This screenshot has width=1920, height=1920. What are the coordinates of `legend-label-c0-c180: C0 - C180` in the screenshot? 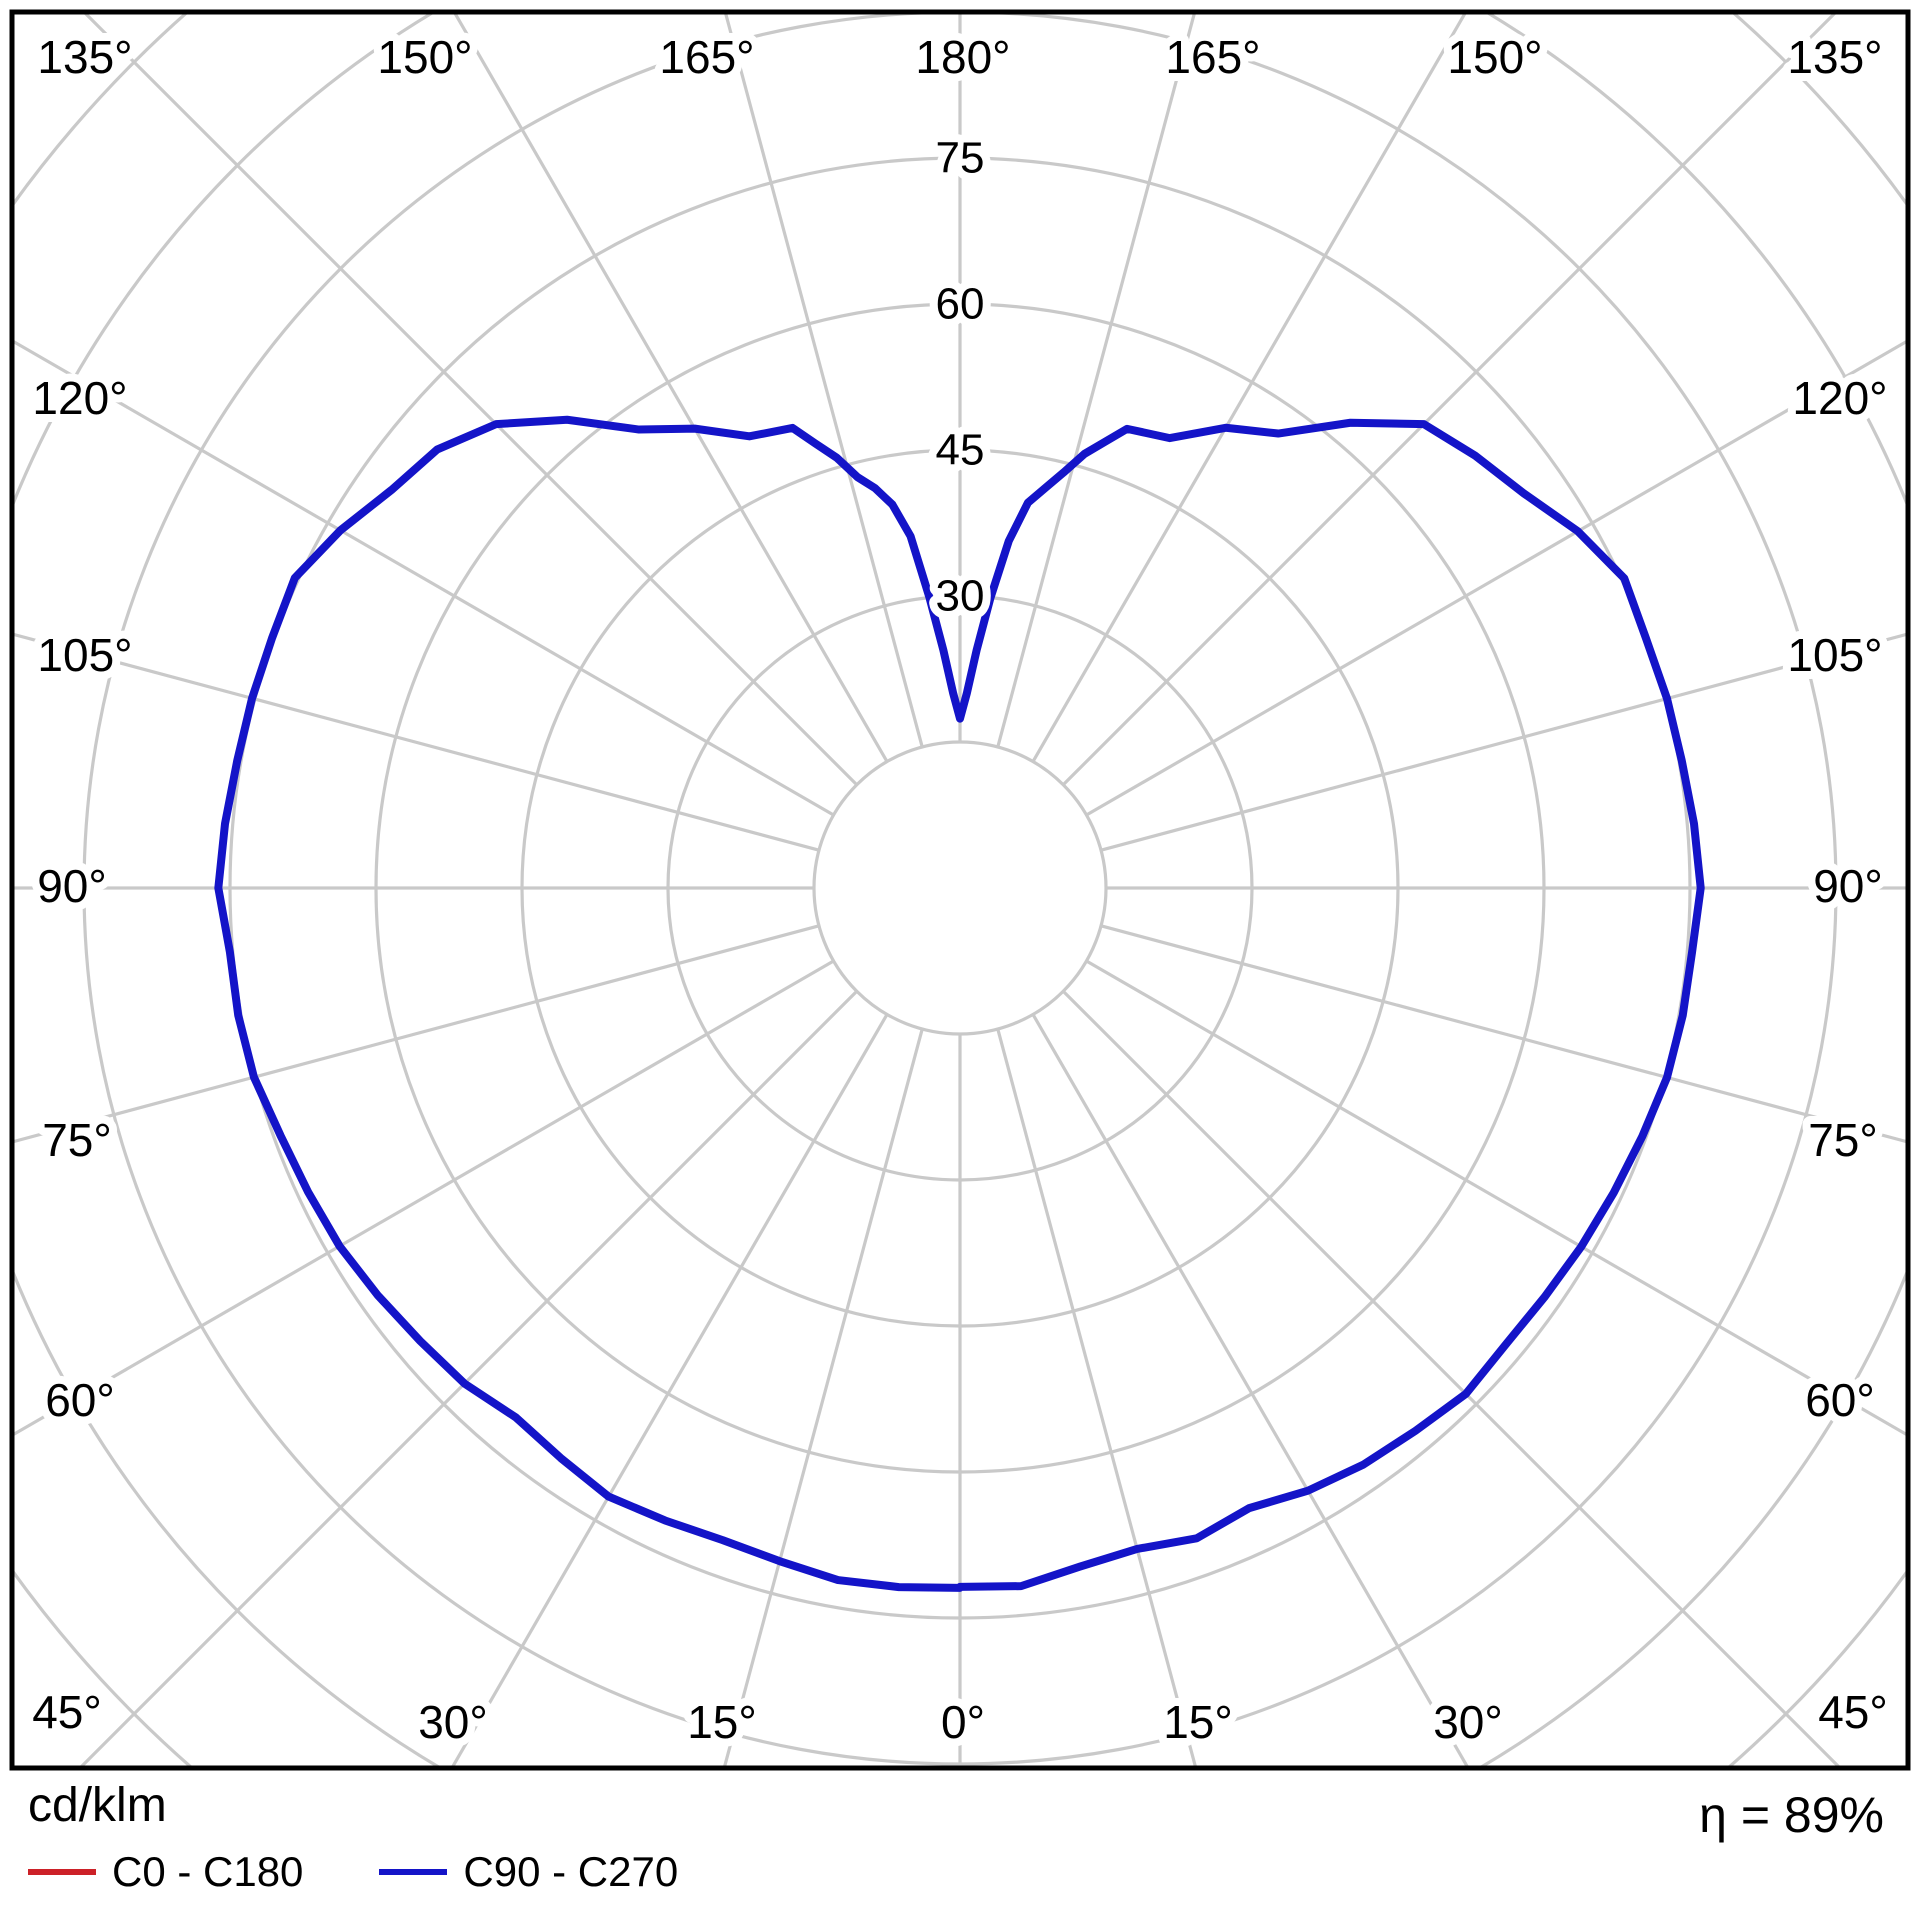 It's located at (208, 1871).